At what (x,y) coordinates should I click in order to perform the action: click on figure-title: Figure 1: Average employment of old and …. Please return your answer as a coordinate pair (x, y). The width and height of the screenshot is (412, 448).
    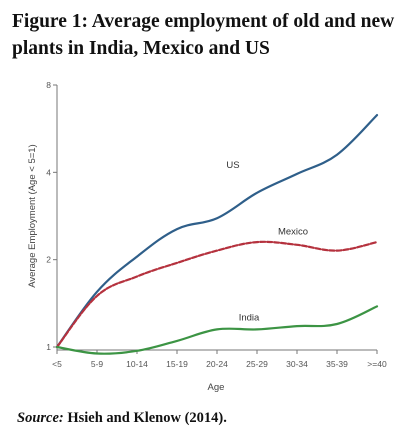
    Looking at the image, I should click on (203, 35).